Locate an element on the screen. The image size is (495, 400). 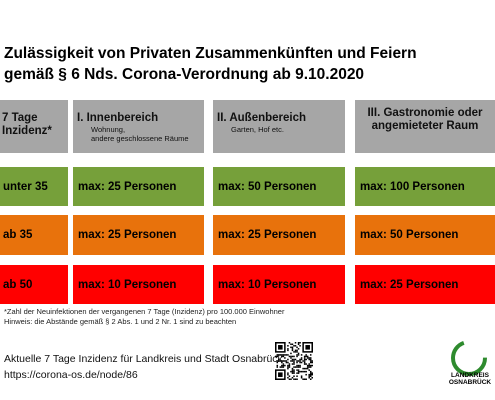
header-subtitle: andere geschlossene Räume is located at coordinates (140, 138).